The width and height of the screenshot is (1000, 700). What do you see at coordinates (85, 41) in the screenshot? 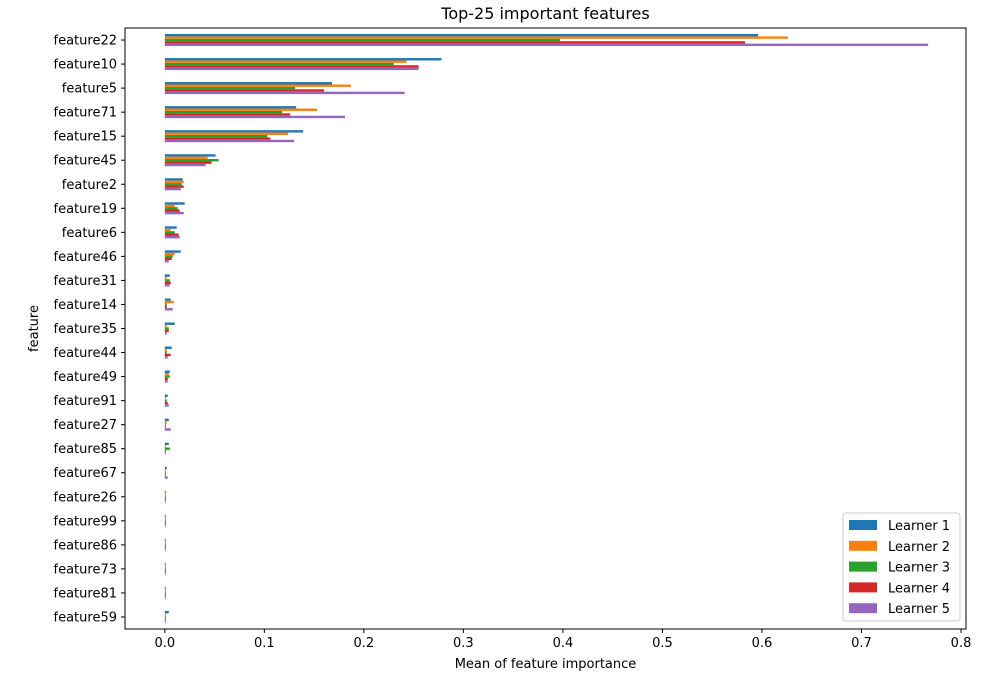
I see `y-tick-label: feature22` at bounding box center [85, 41].